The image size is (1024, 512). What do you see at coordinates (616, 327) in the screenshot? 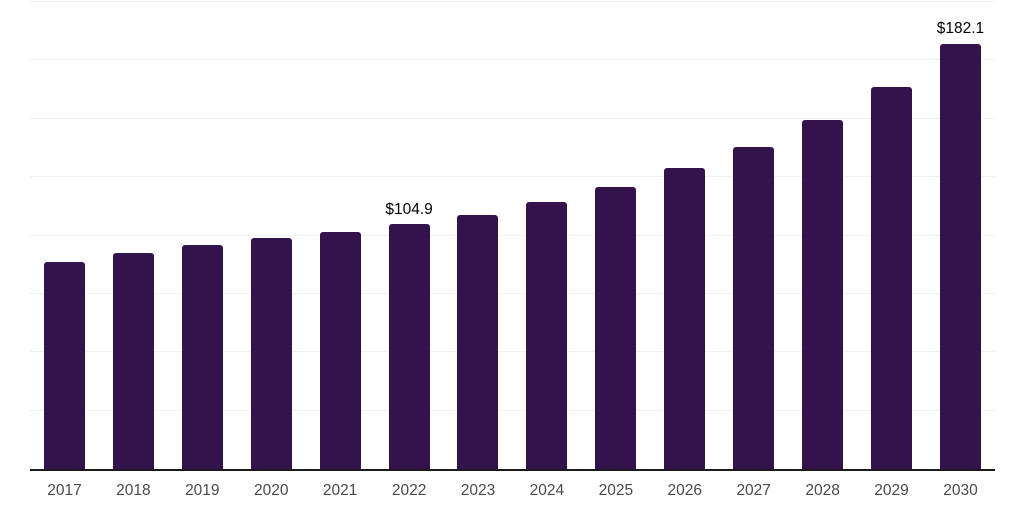
I see `bar-2025` at bounding box center [616, 327].